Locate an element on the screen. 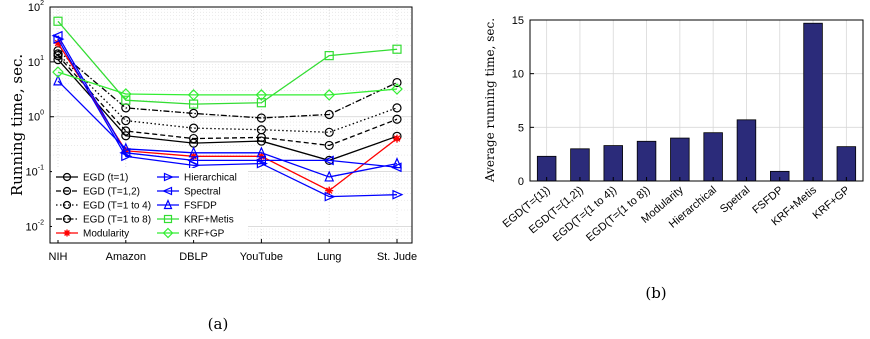 This screenshot has width=870, height=339. x-tick-label: Amazon is located at coordinates (126, 257).